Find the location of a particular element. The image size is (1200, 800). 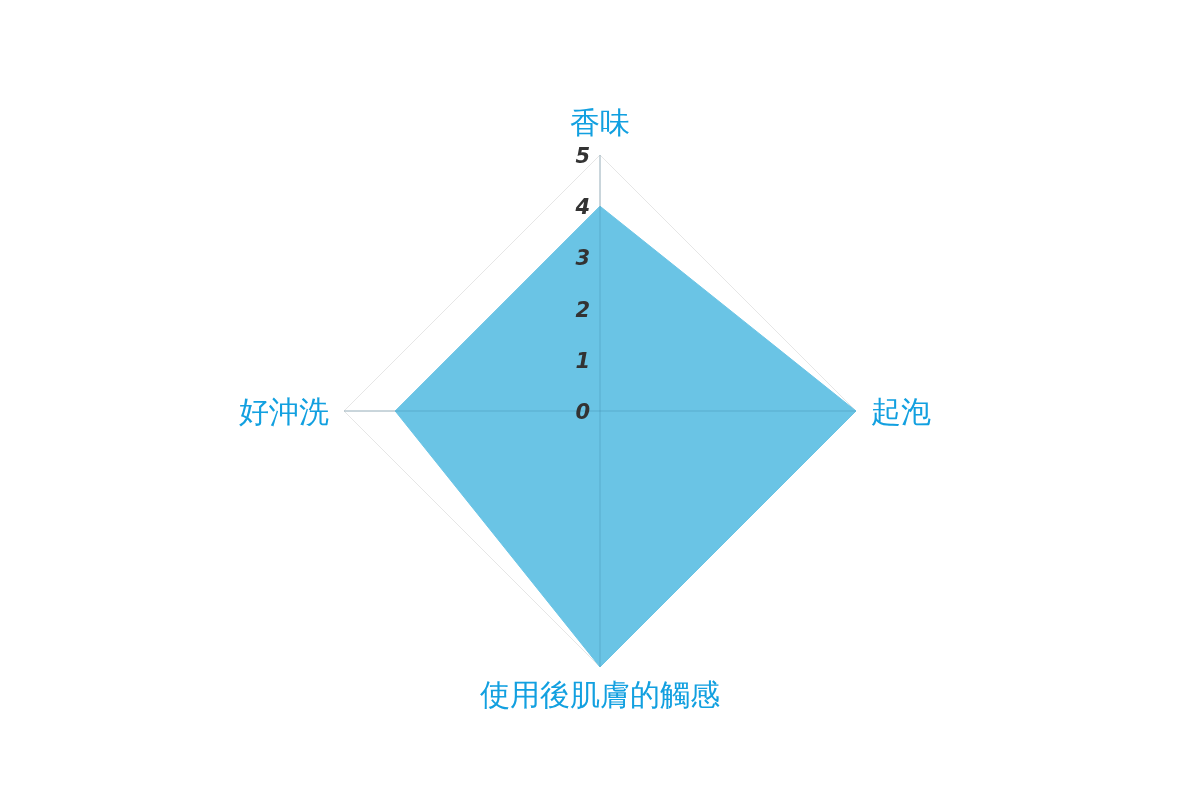

spoke-label: 起泡 is located at coordinates (901, 411).